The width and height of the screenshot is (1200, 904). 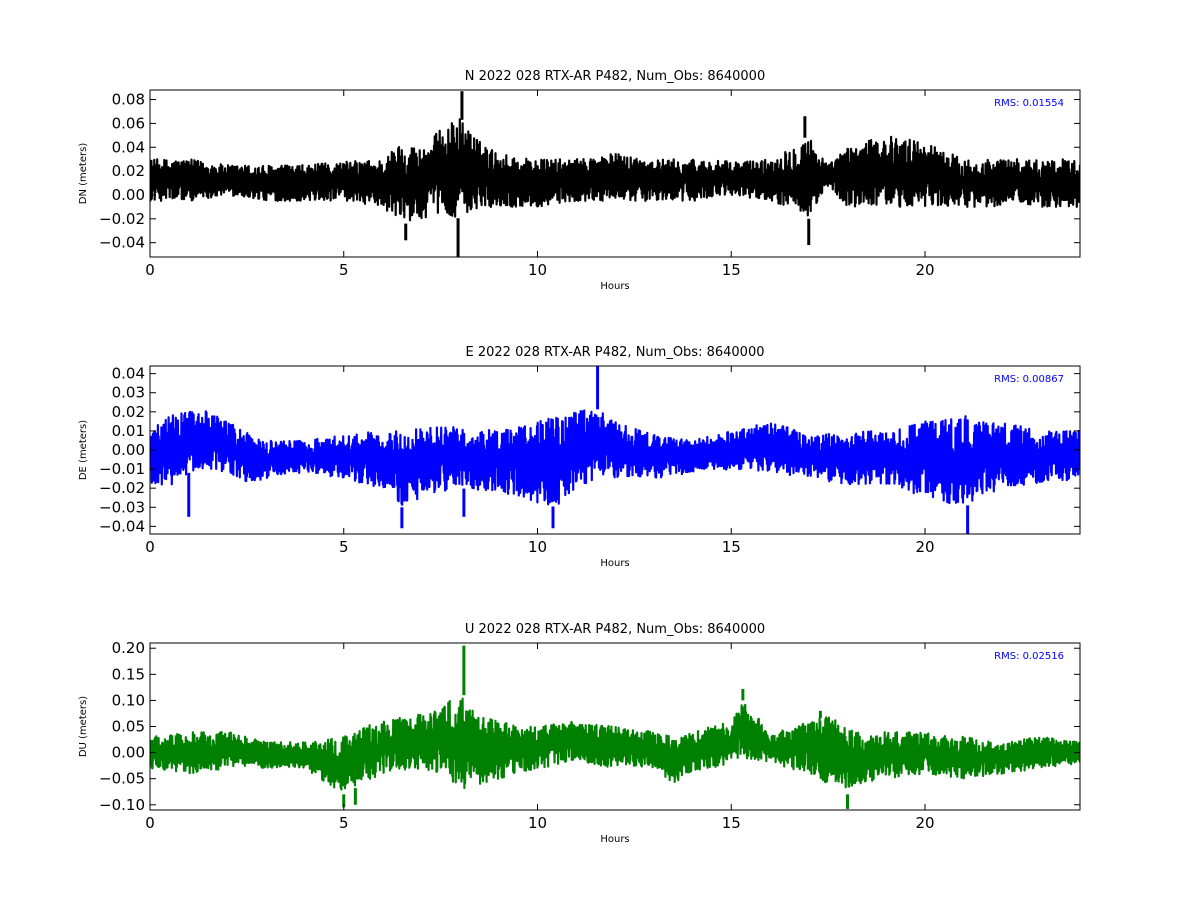 What do you see at coordinates (537, 823) in the screenshot?
I see `chart-u-xtick-label: 10` at bounding box center [537, 823].